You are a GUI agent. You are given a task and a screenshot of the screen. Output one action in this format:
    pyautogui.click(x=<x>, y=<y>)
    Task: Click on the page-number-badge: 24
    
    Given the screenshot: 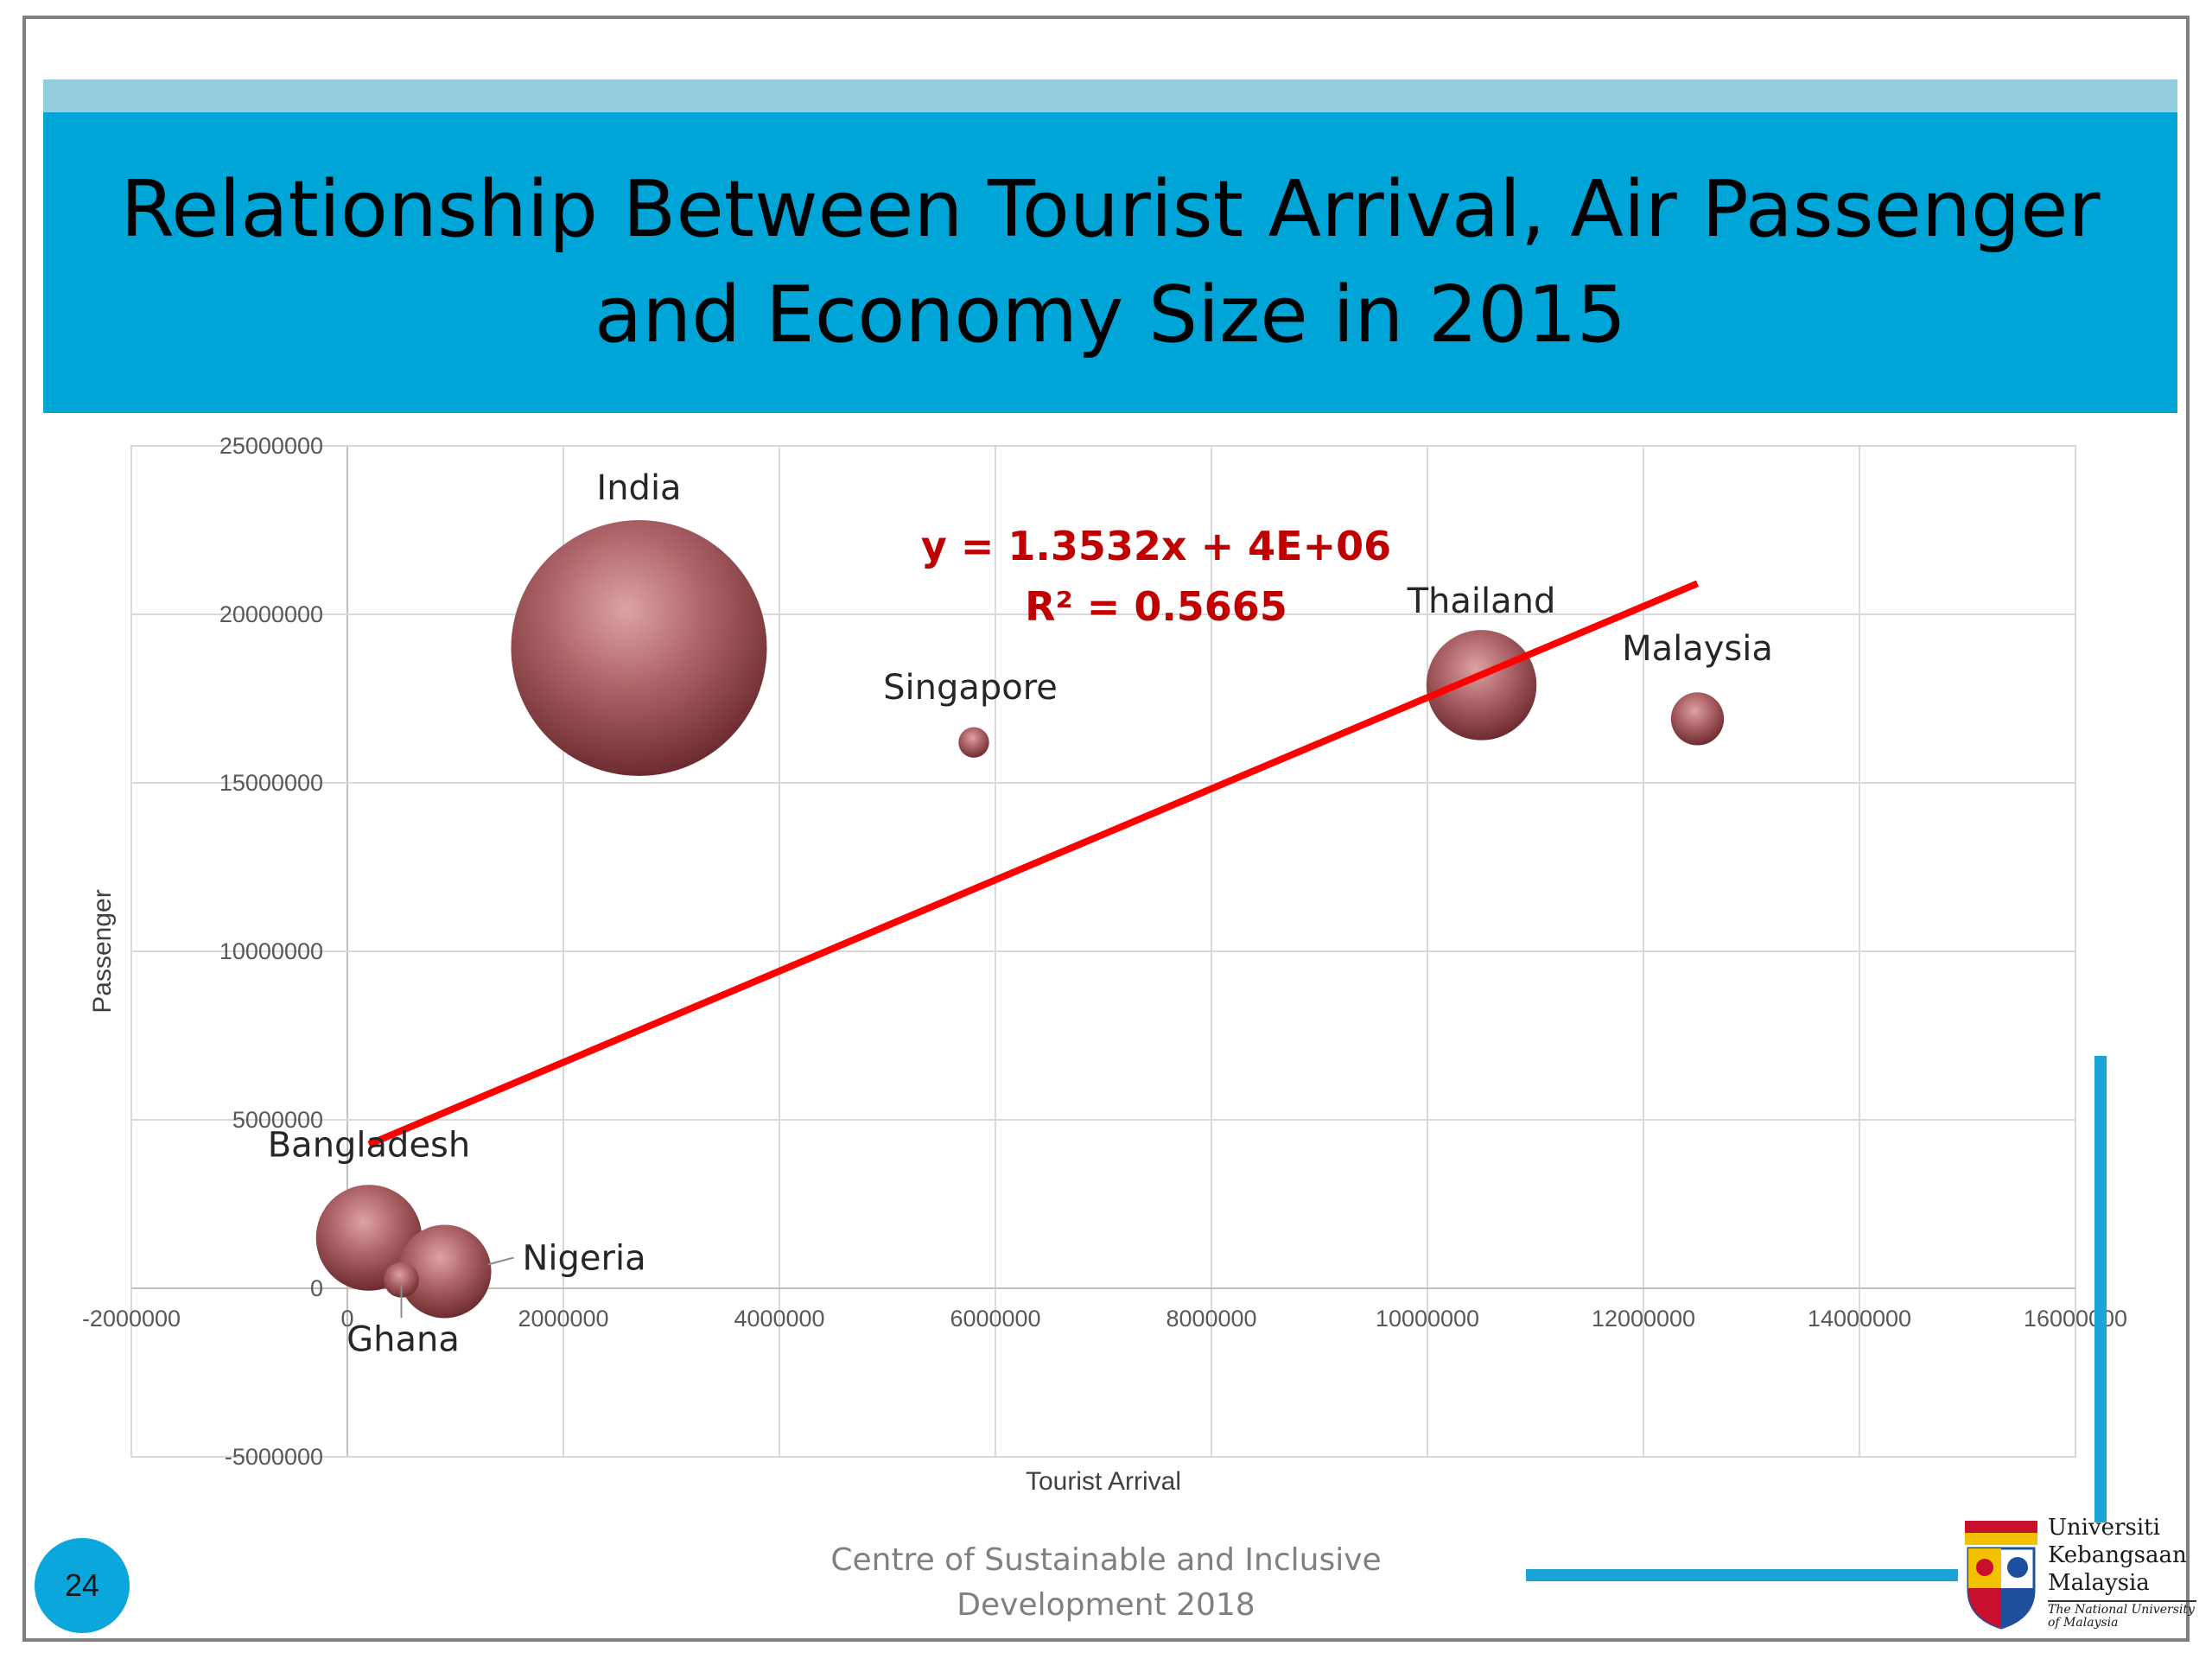 What is the action you would take?
    pyautogui.click(x=82, y=1585)
    